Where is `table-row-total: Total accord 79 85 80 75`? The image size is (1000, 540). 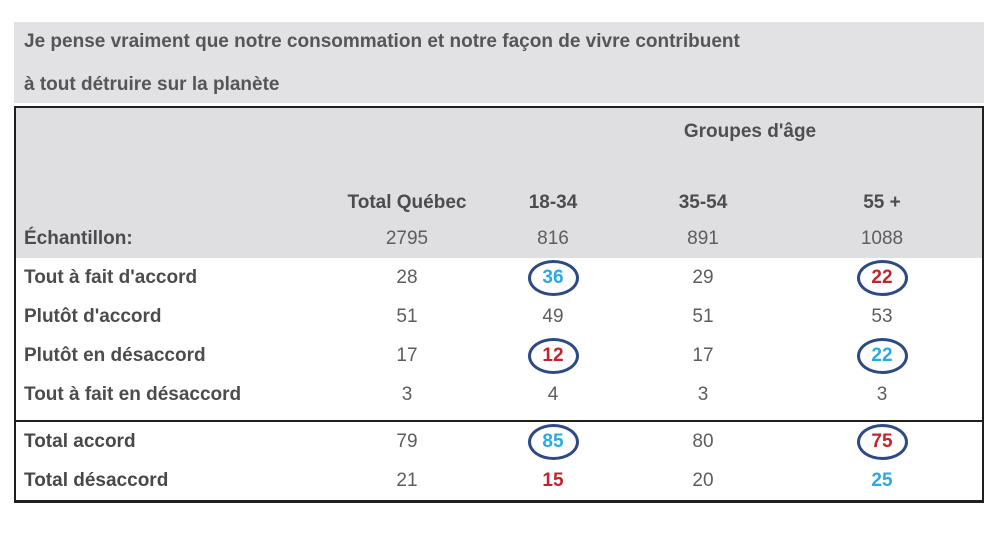 table-row-total: Total accord 79 85 80 75 is located at coordinates (499, 441).